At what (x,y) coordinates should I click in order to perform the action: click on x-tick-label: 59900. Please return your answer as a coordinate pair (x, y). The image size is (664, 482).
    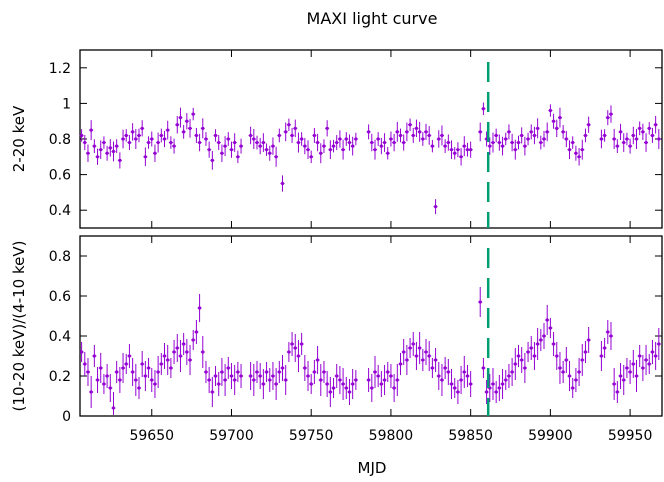
    Looking at the image, I should click on (550, 436).